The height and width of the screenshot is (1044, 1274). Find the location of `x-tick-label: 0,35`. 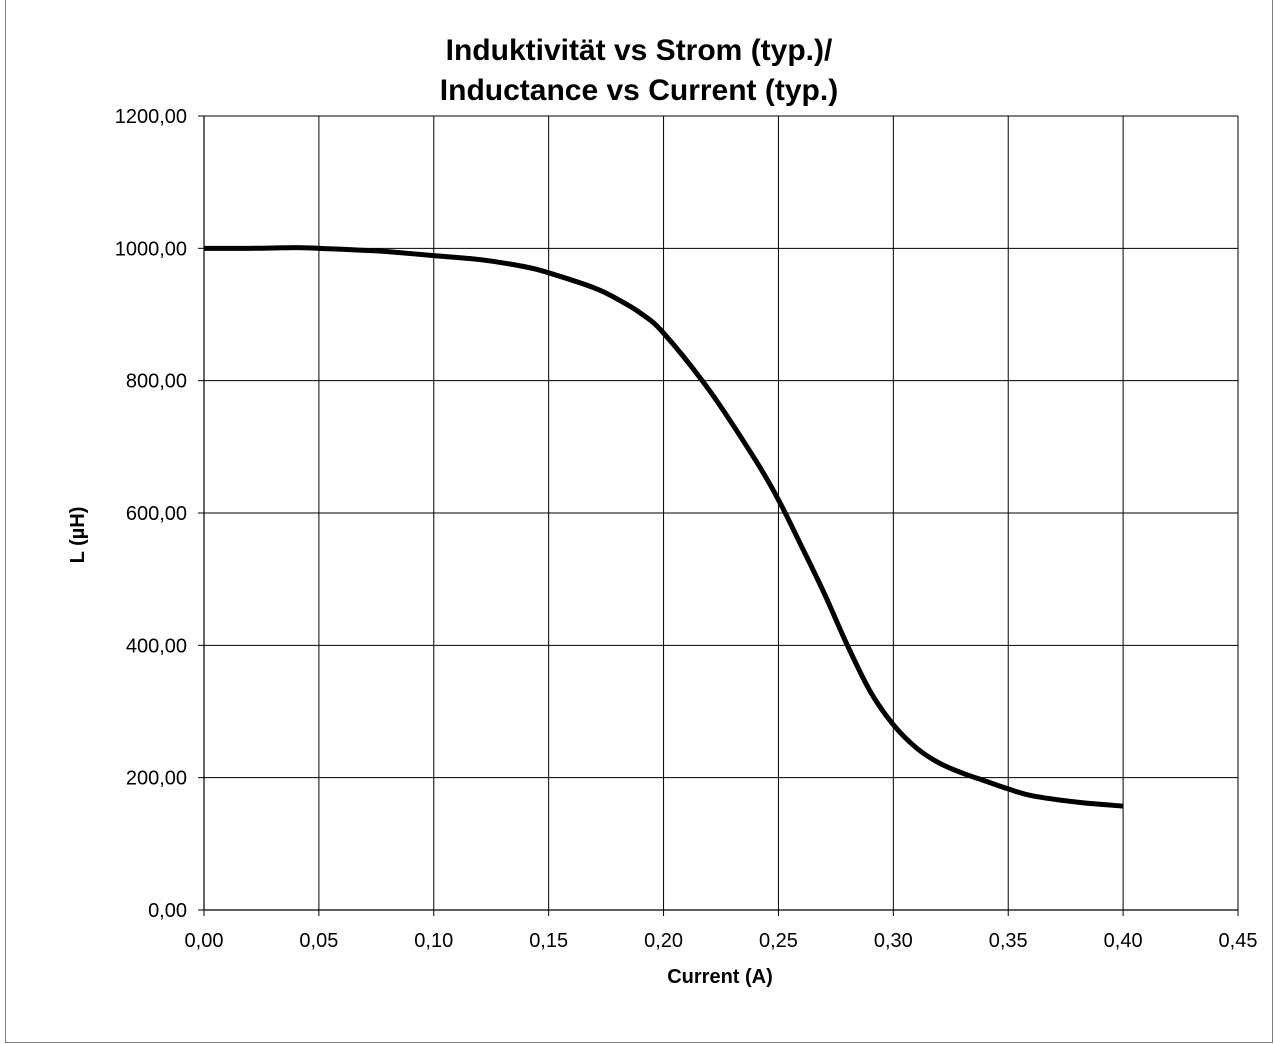

x-tick-label: 0,35 is located at coordinates (1008, 941).